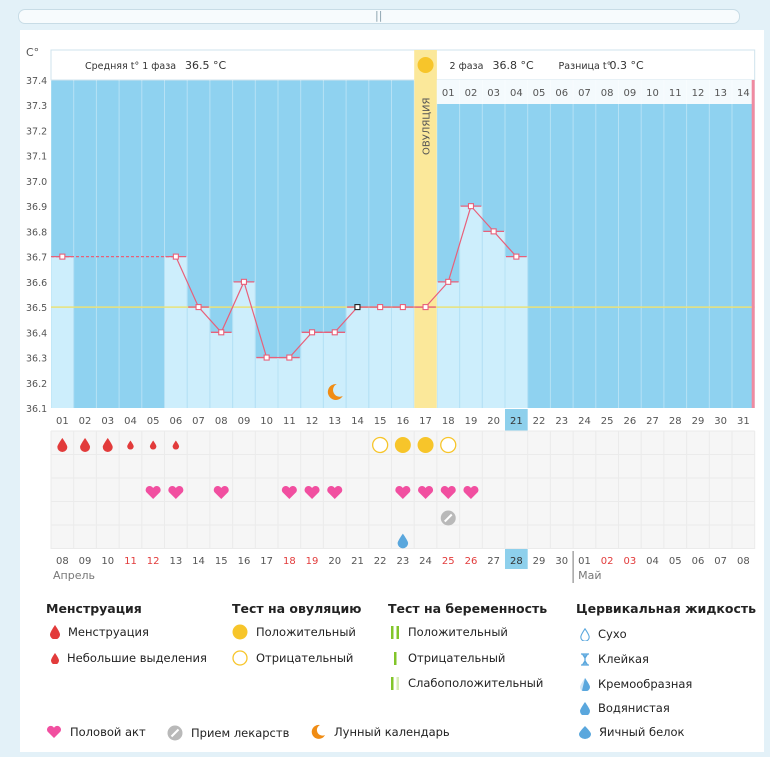 The width and height of the screenshot is (770, 757). What do you see at coordinates (130, 66) in the screenshot?
I see `phase1-label: Средняя t° 1 фаза` at bounding box center [130, 66].